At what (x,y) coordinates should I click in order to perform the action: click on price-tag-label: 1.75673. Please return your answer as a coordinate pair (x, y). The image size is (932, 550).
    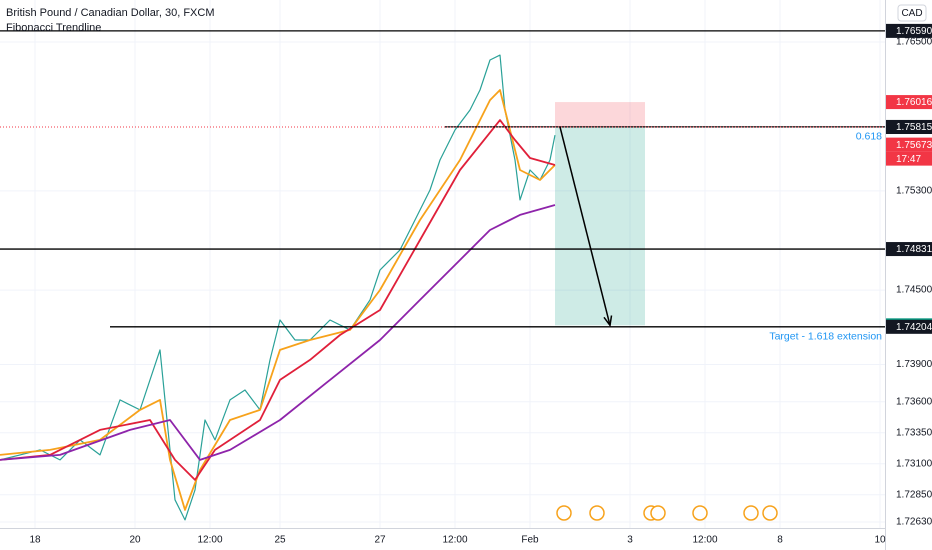
    Looking at the image, I should click on (914, 145).